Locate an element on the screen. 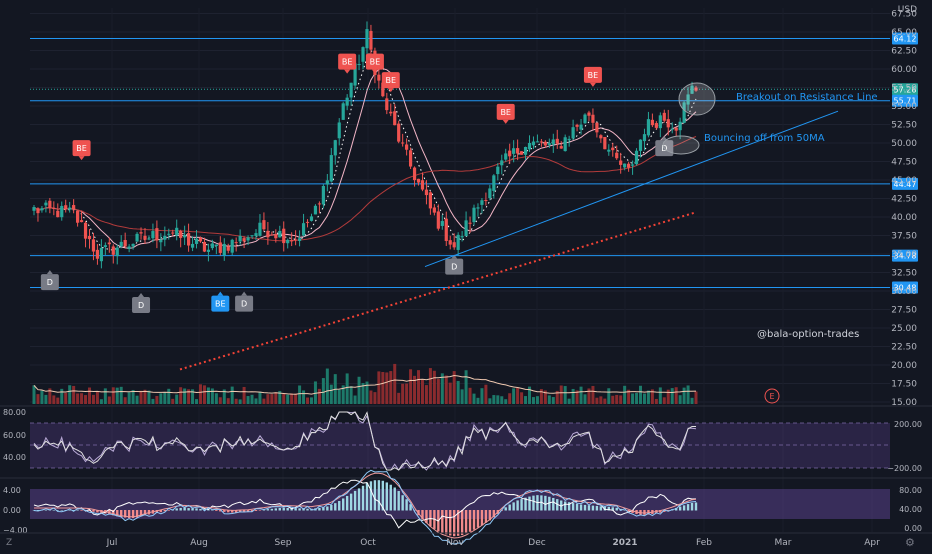 The image size is (932, 554). y-tick-label: 55.00 is located at coordinates (904, 107).